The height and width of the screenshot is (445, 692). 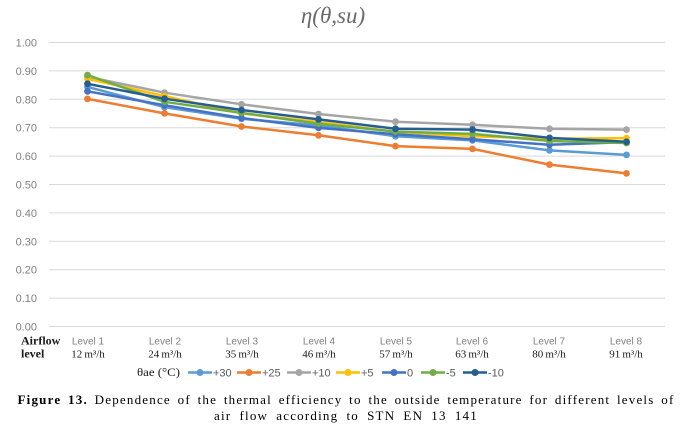 I want to click on svg-text: 0.70, so click(x=26, y=129).